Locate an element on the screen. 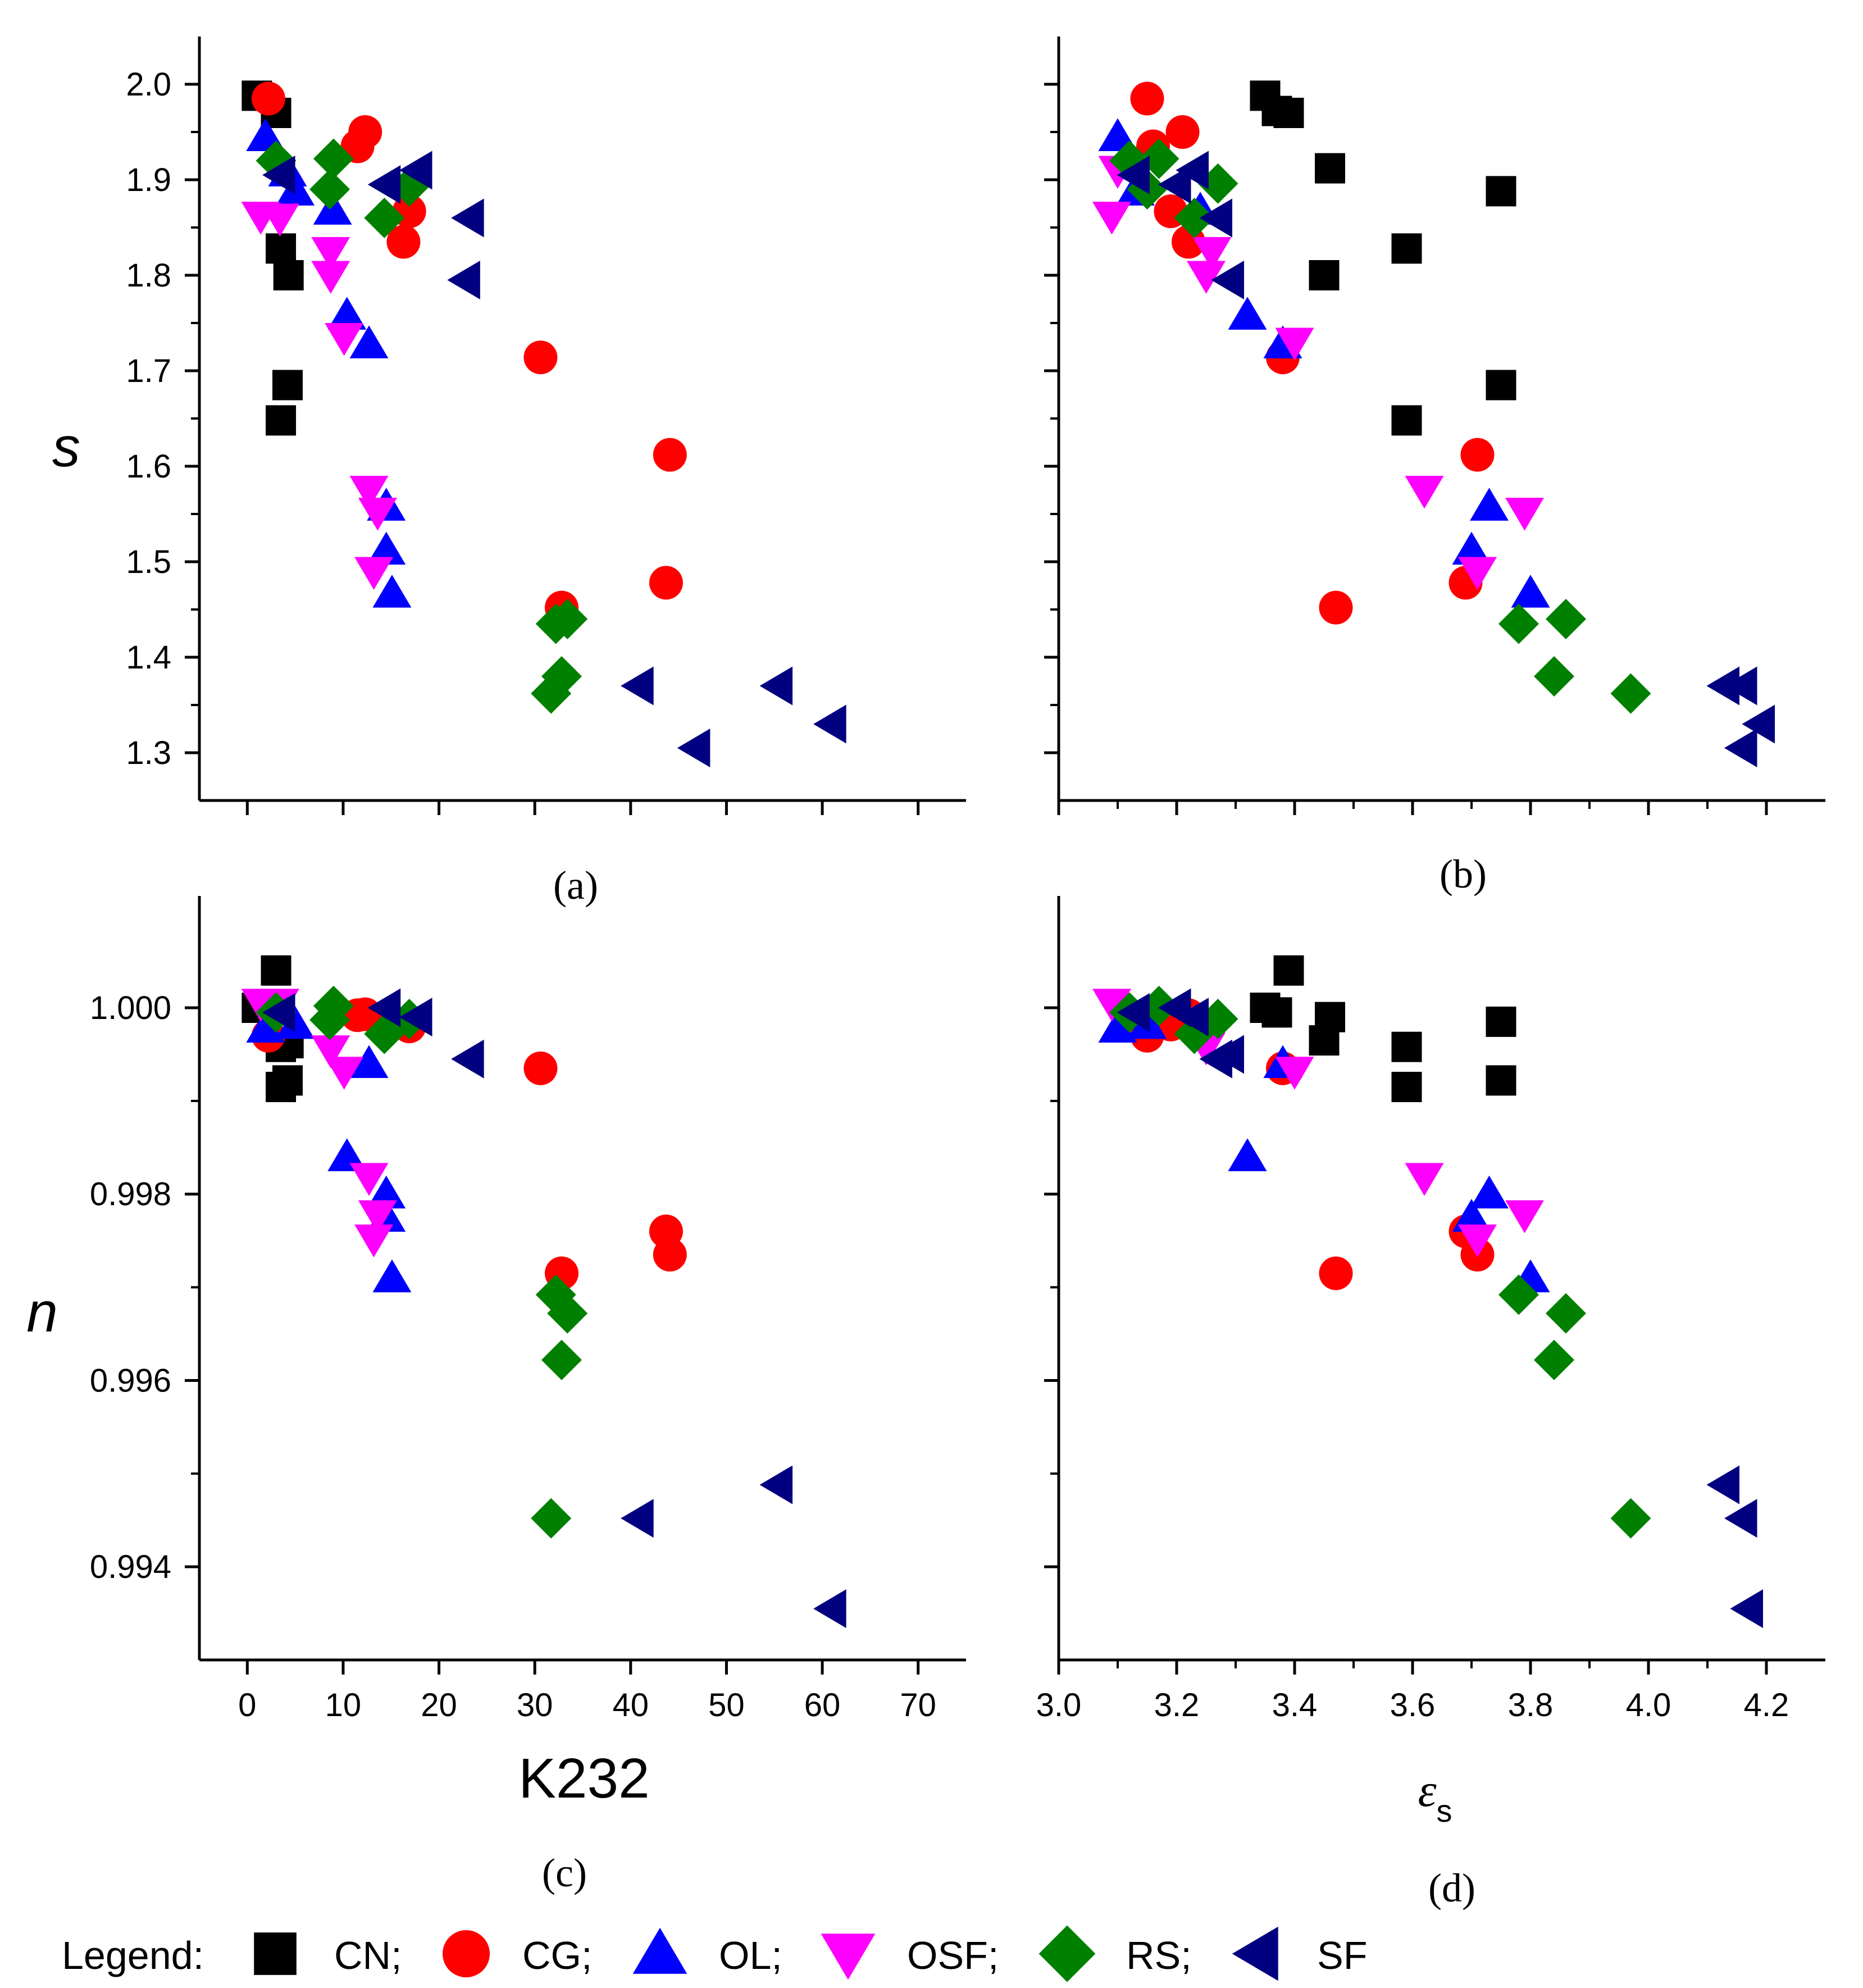 This screenshot has height=1988, width=1863. legend: Legend: CN; CG; OL; OSF; RS; SF is located at coordinates (714, 1954).